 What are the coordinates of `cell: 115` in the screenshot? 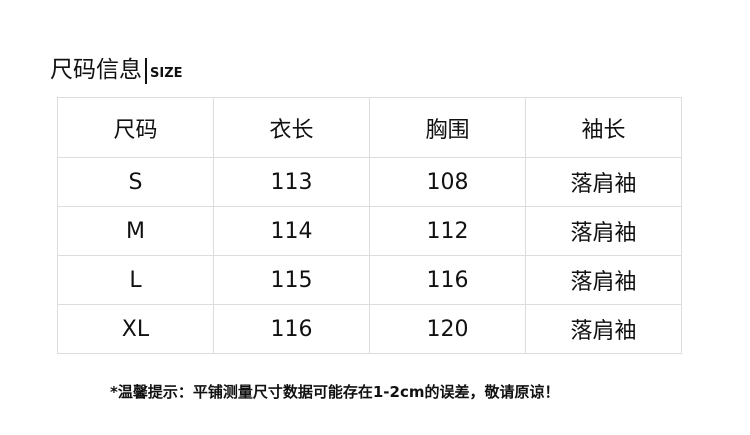 It's located at (291, 280).